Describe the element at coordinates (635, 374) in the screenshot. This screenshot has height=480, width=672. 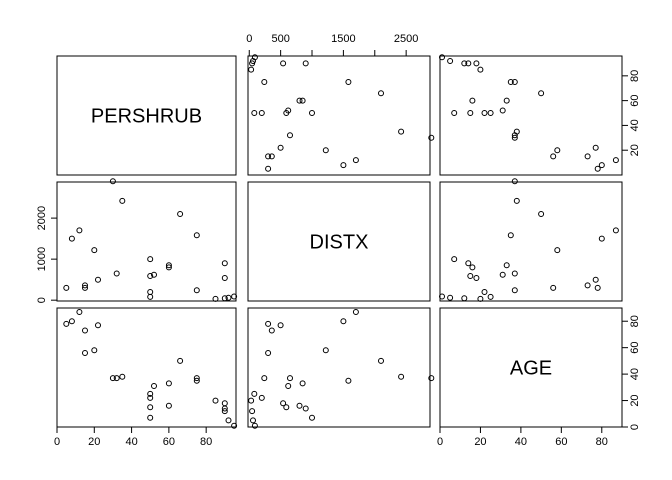
I see `y-tick-label-right: 40` at that location.